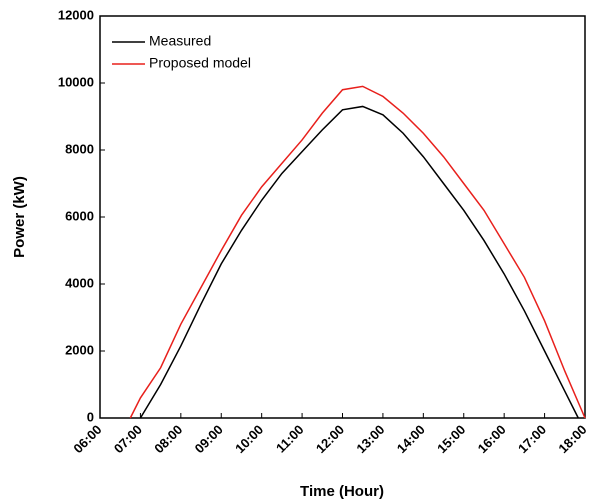 This screenshot has height=504, width=591. I want to click on x-tick-label: 15:00, so click(451, 439).